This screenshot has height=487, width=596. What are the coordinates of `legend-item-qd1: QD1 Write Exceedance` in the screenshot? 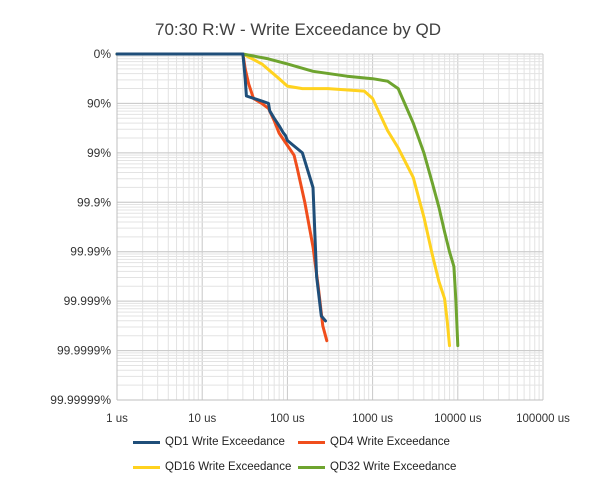 It's located at (209, 442).